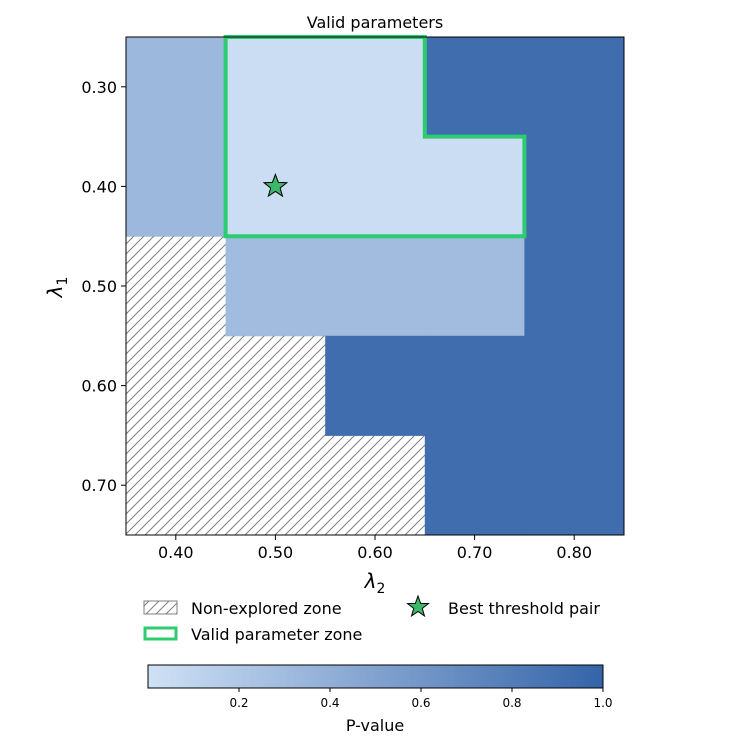  Describe the element at coordinates (420, 703) in the screenshot. I see `colorbar-tick-label: 0.6` at that location.